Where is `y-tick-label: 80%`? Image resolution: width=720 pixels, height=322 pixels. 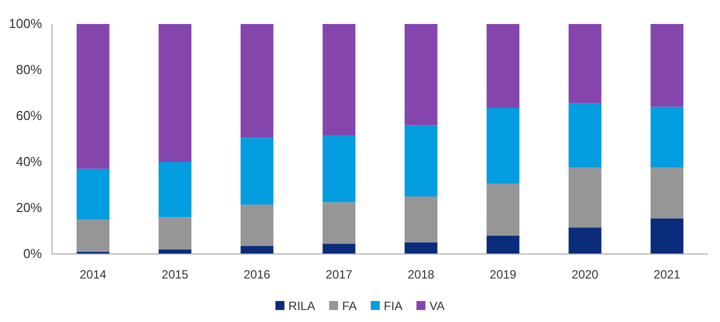 y-tick-label: 80% is located at coordinates (29, 70).